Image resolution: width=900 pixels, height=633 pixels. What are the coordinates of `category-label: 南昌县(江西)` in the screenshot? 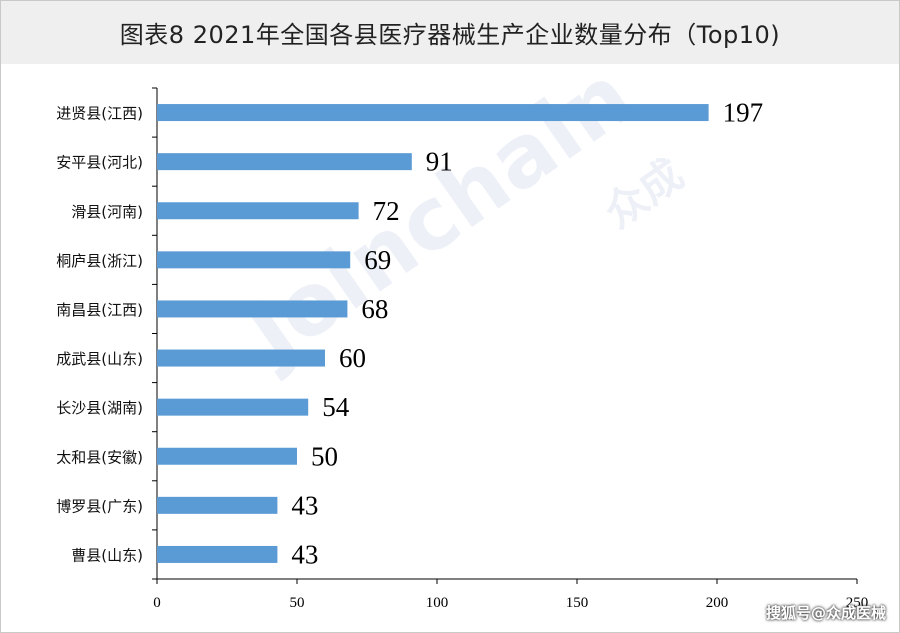 It's located at (99, 310).